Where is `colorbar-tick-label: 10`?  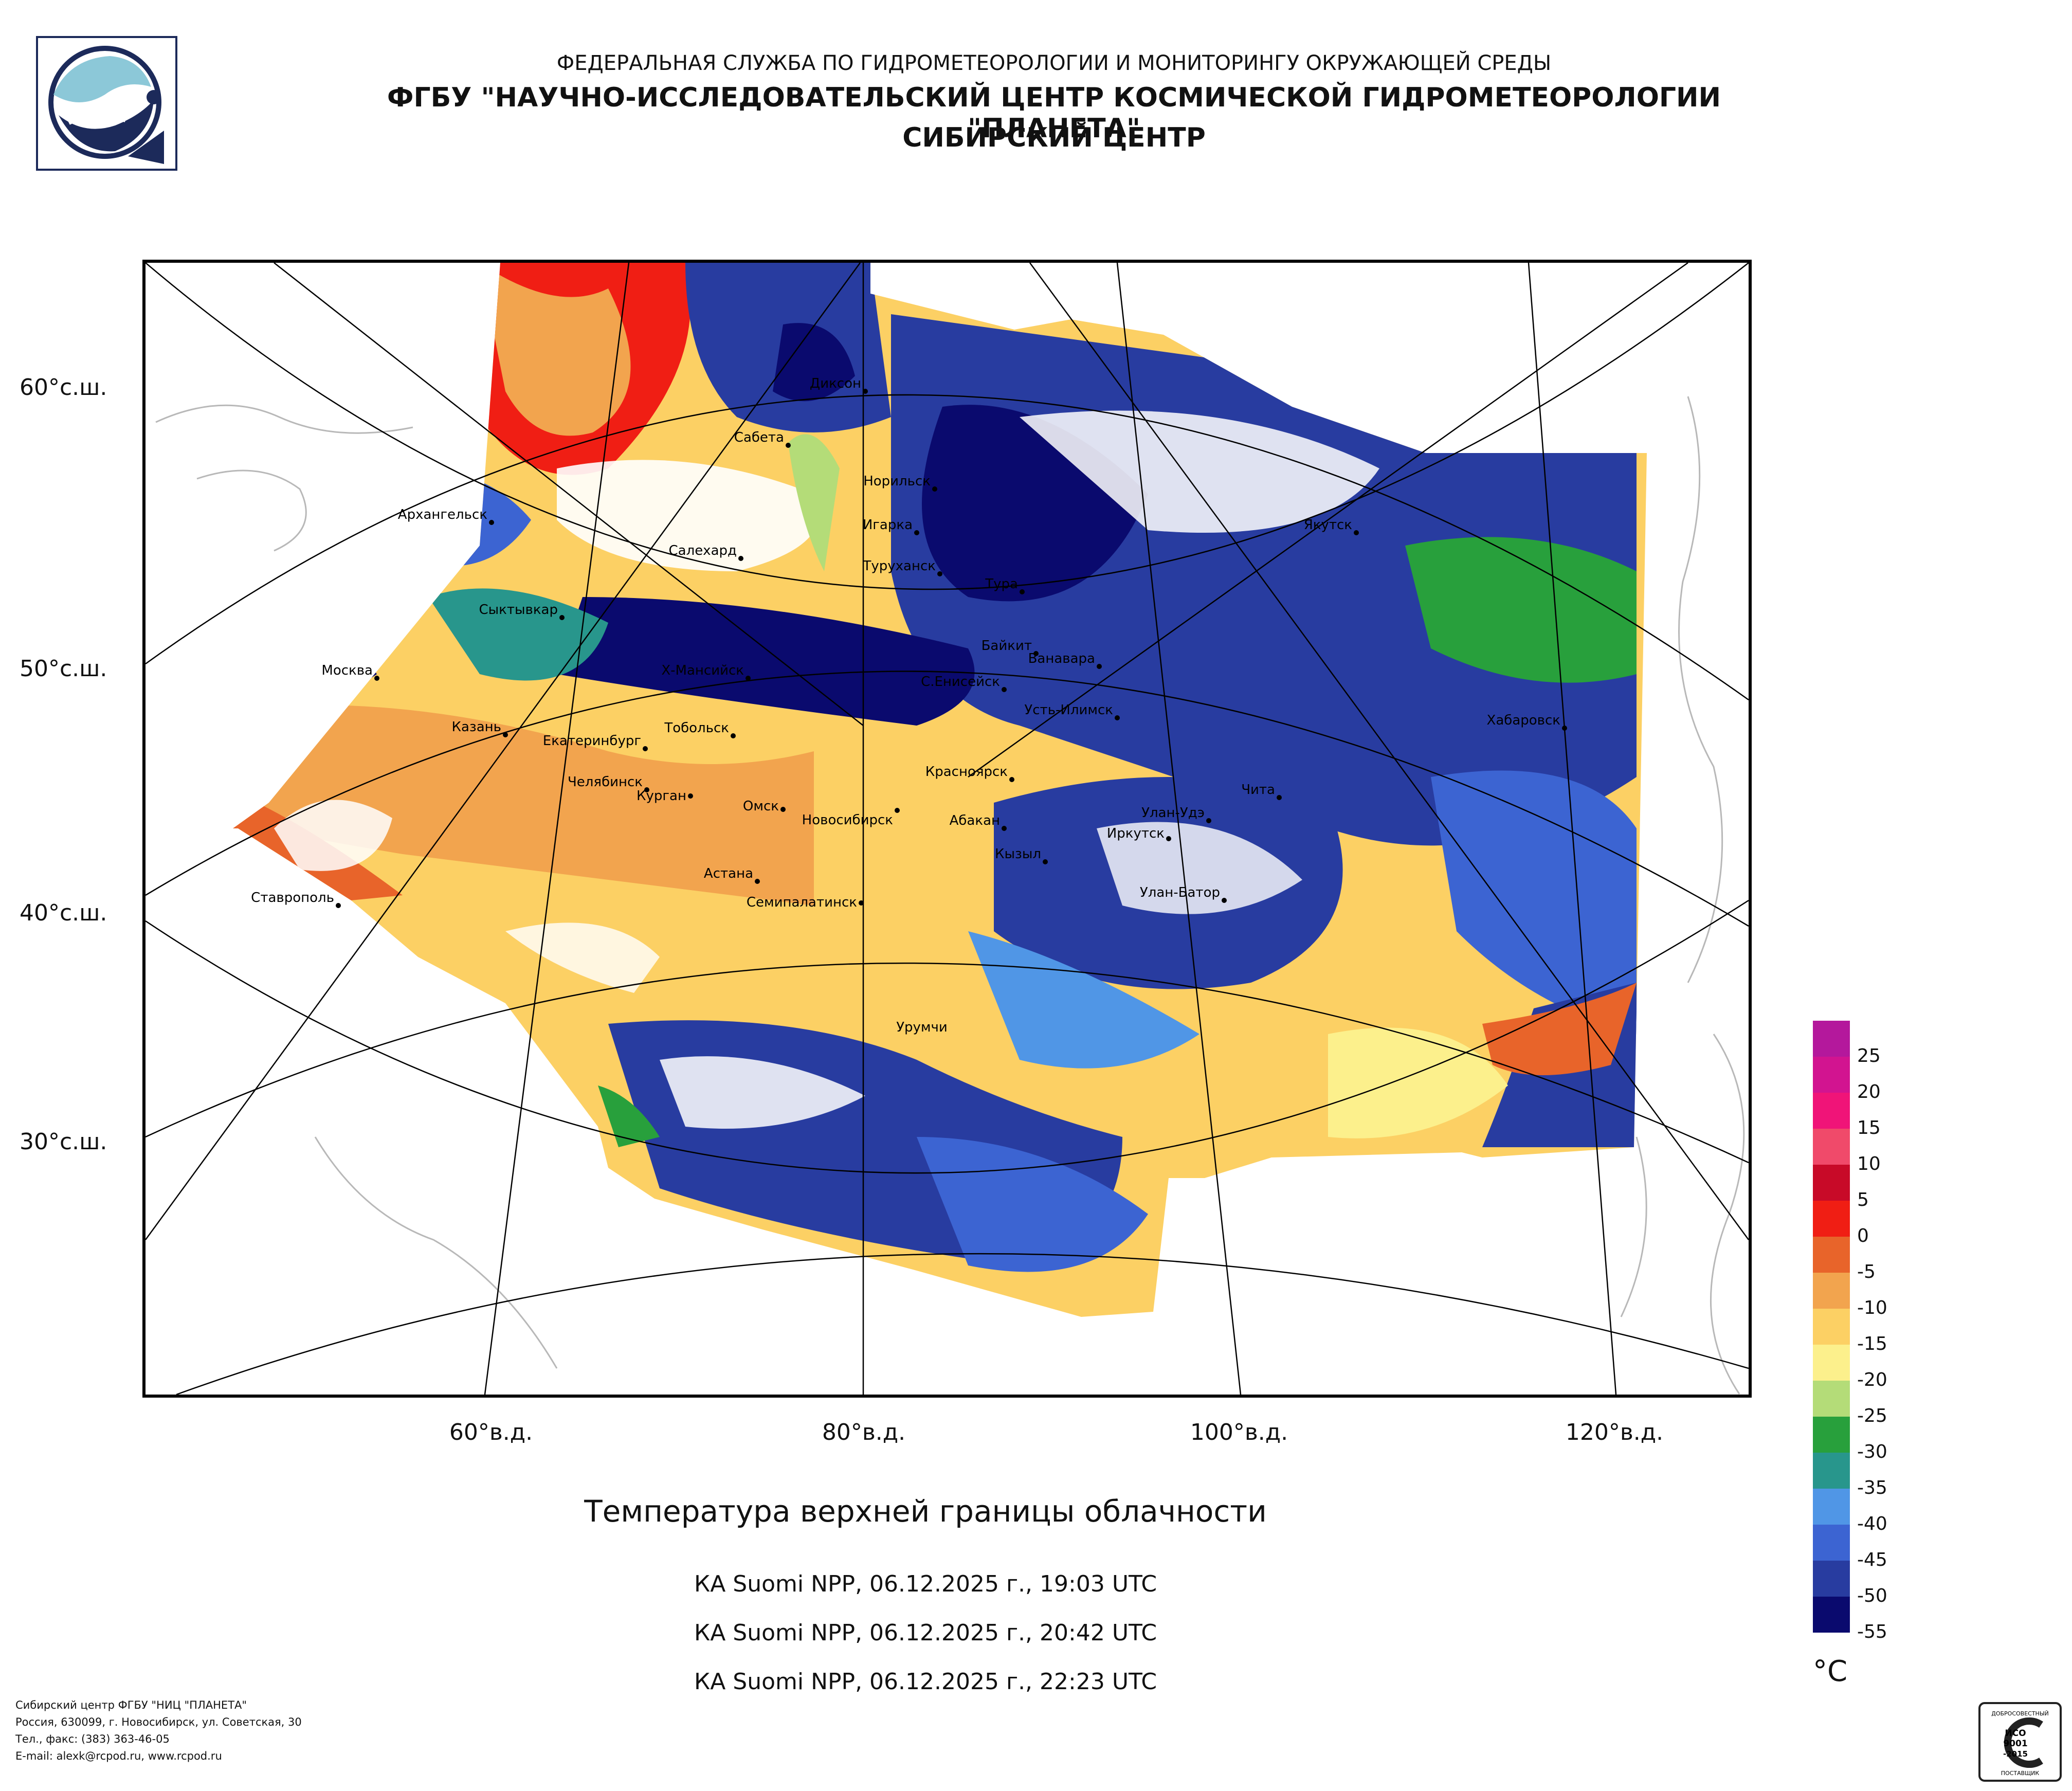 colorbar-tick-label: 10 is located at coordinates (1869, 1163).